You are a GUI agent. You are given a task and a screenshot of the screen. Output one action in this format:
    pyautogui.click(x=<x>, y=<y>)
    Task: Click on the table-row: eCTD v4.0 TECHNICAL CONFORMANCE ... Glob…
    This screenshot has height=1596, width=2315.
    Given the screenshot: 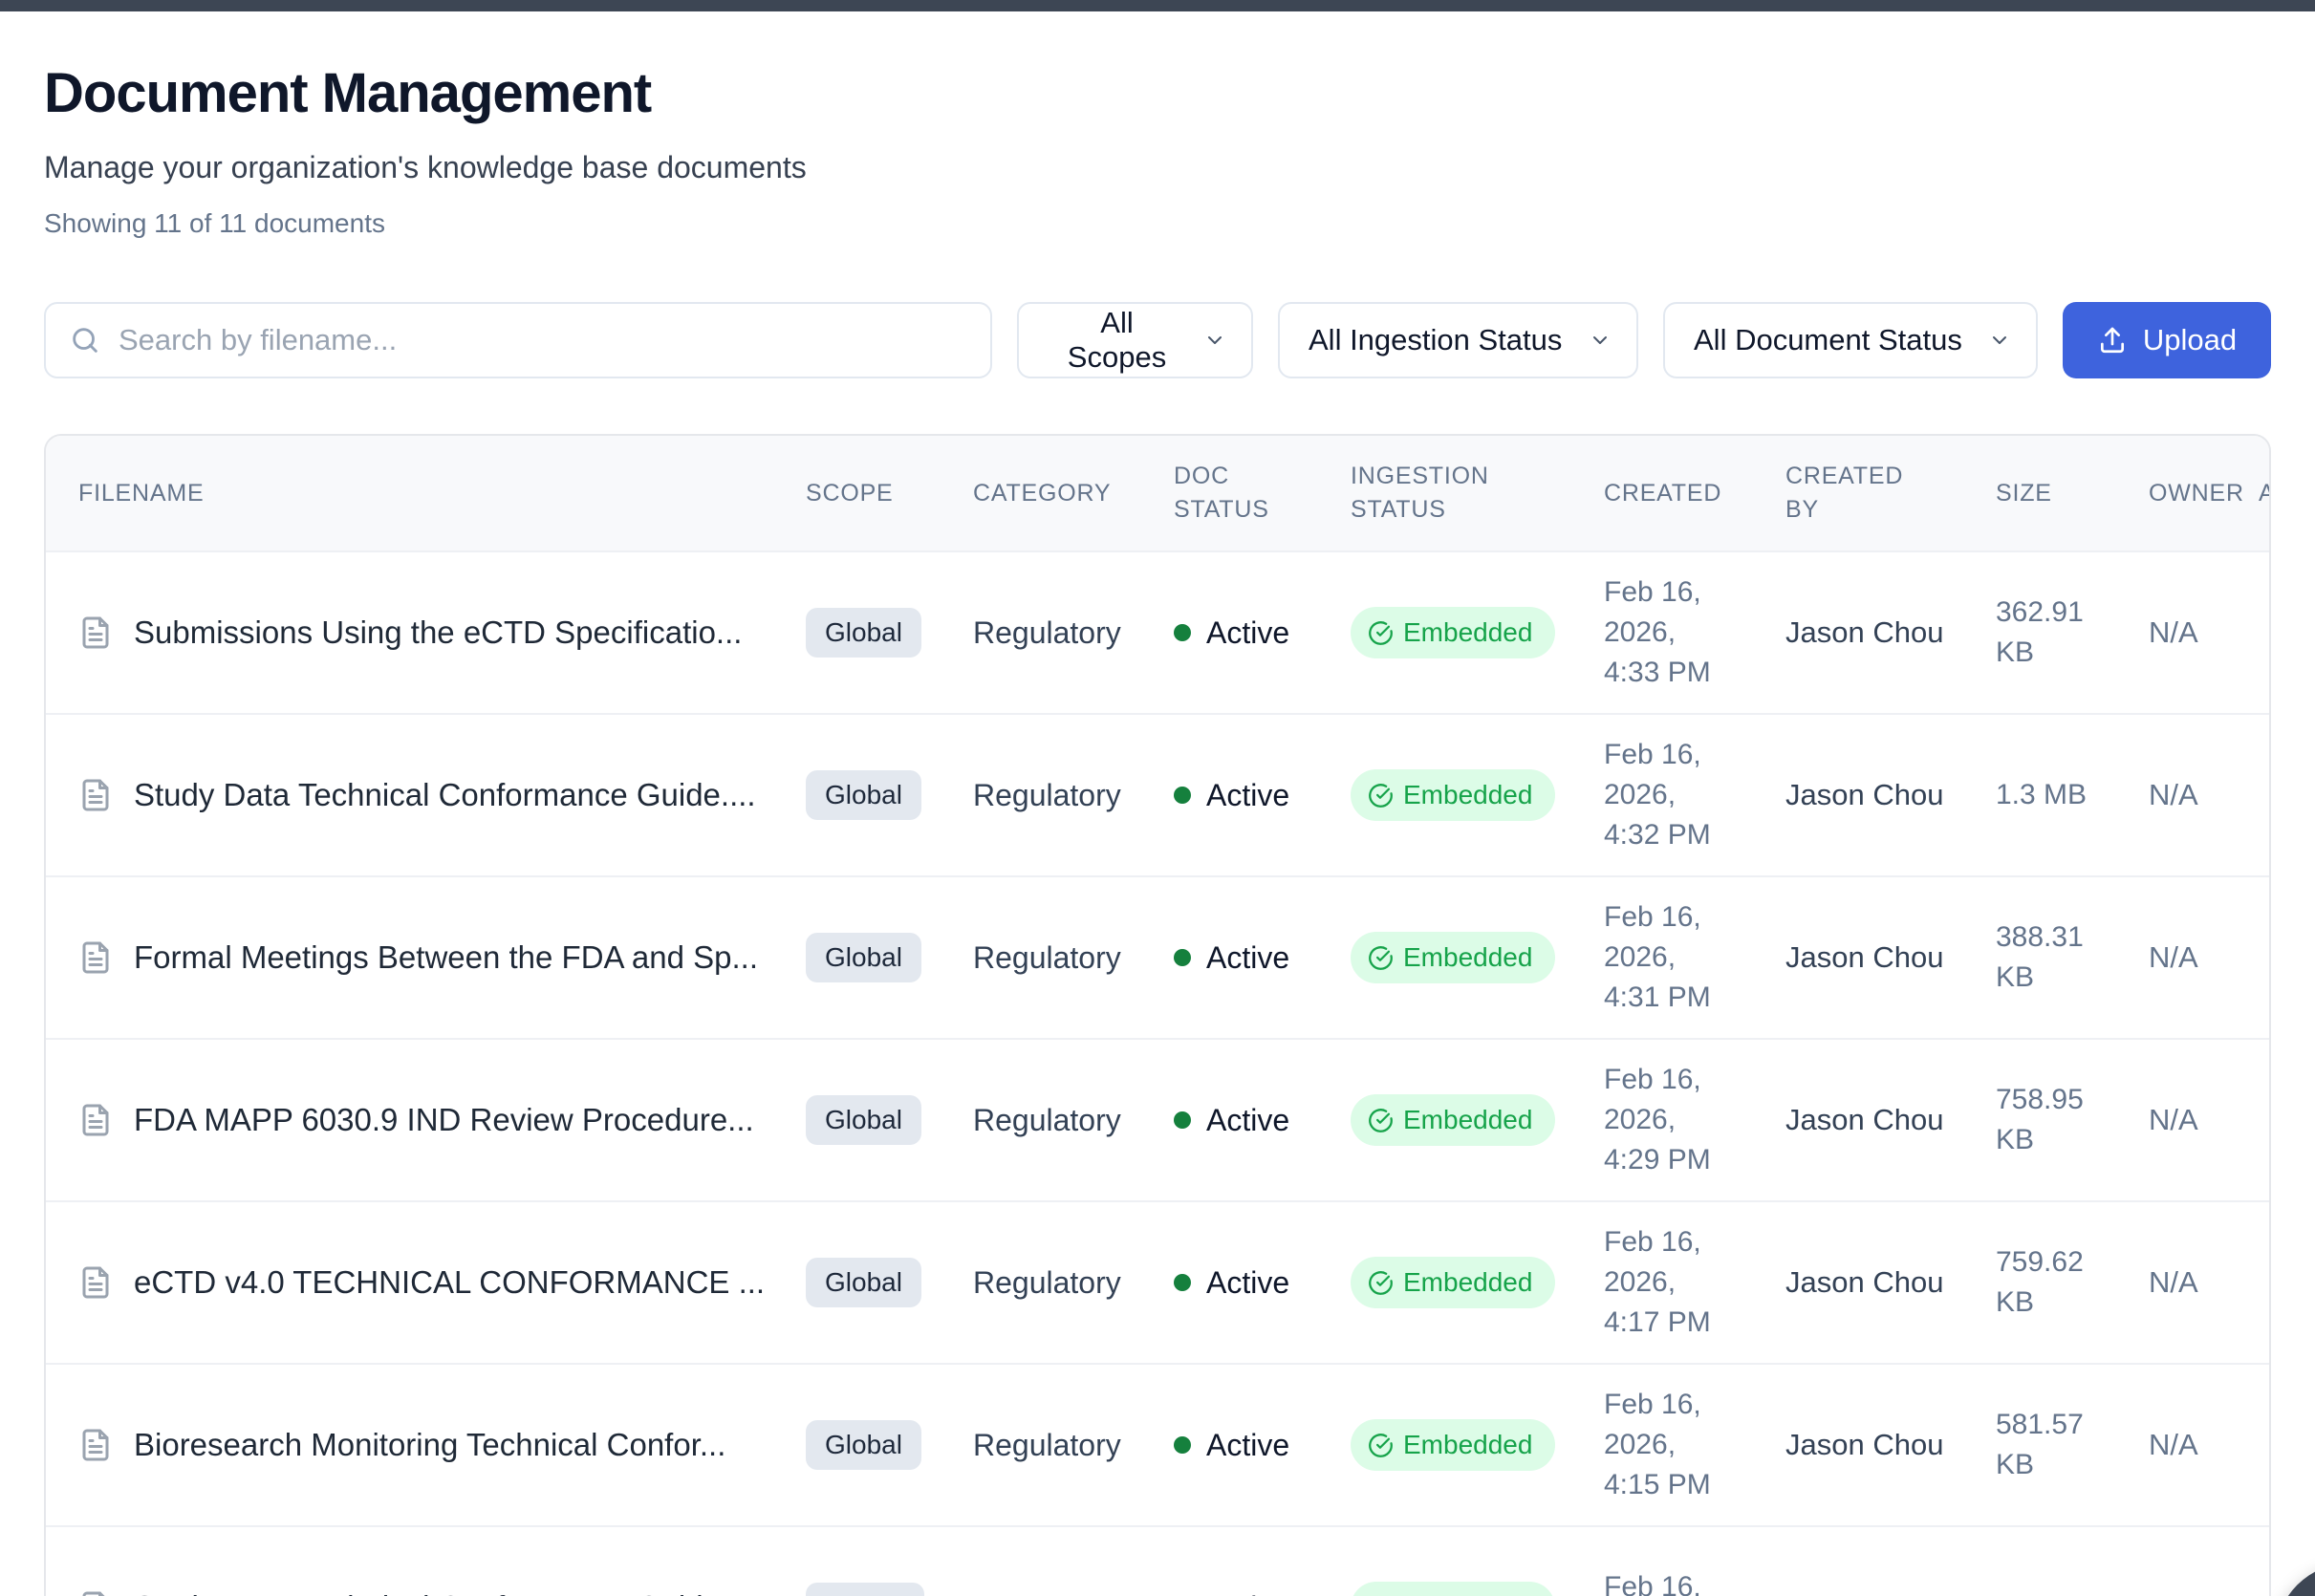 What is the action you would take?
    pyautogui.click(x=1157, y=1282)
    